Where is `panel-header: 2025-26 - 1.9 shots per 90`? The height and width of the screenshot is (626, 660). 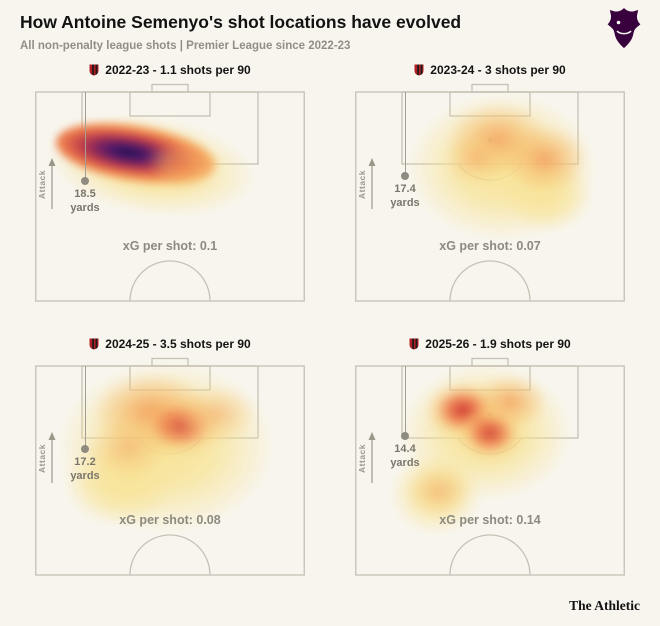 panel-header: 2025-26 - 1.9 shots per 90 is located at coordinates (490, 344).